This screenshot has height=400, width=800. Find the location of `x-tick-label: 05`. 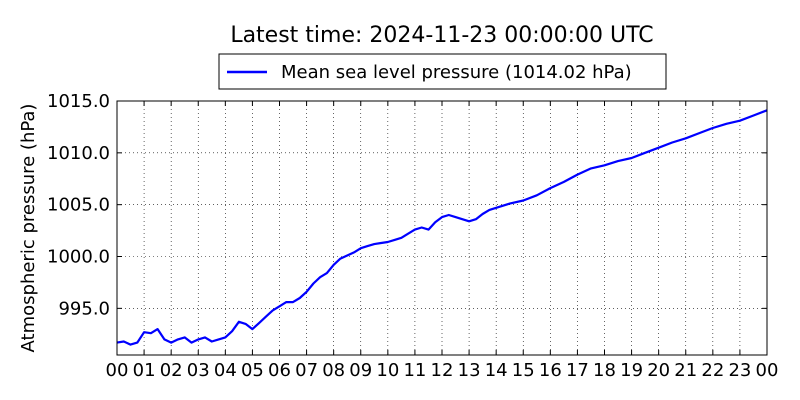

x-tick-label: 05 is located at coordinates (252, 370).